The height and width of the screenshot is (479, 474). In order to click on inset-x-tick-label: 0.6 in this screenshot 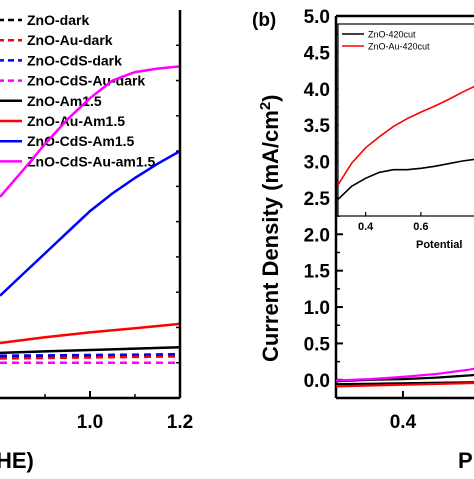, I will do `click(420, 227)`.